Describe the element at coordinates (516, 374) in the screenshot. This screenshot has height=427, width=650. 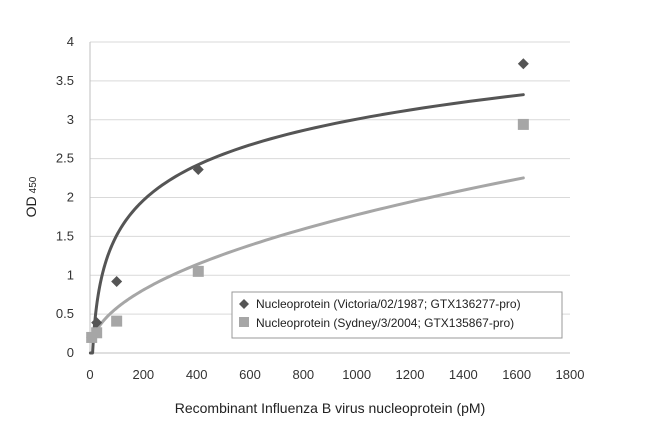
I see `x-tick-label: 1600` at that location.